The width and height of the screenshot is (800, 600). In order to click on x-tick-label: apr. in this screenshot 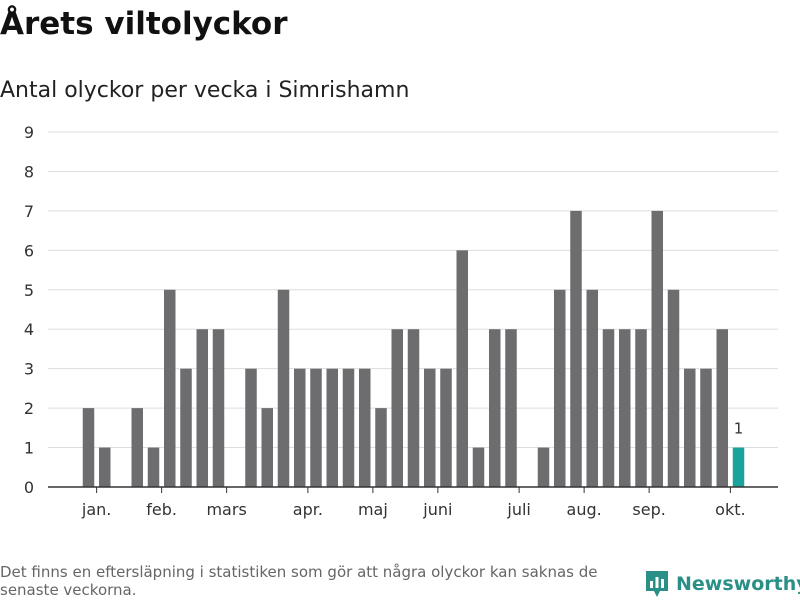, I will do `click(308, 509)`.